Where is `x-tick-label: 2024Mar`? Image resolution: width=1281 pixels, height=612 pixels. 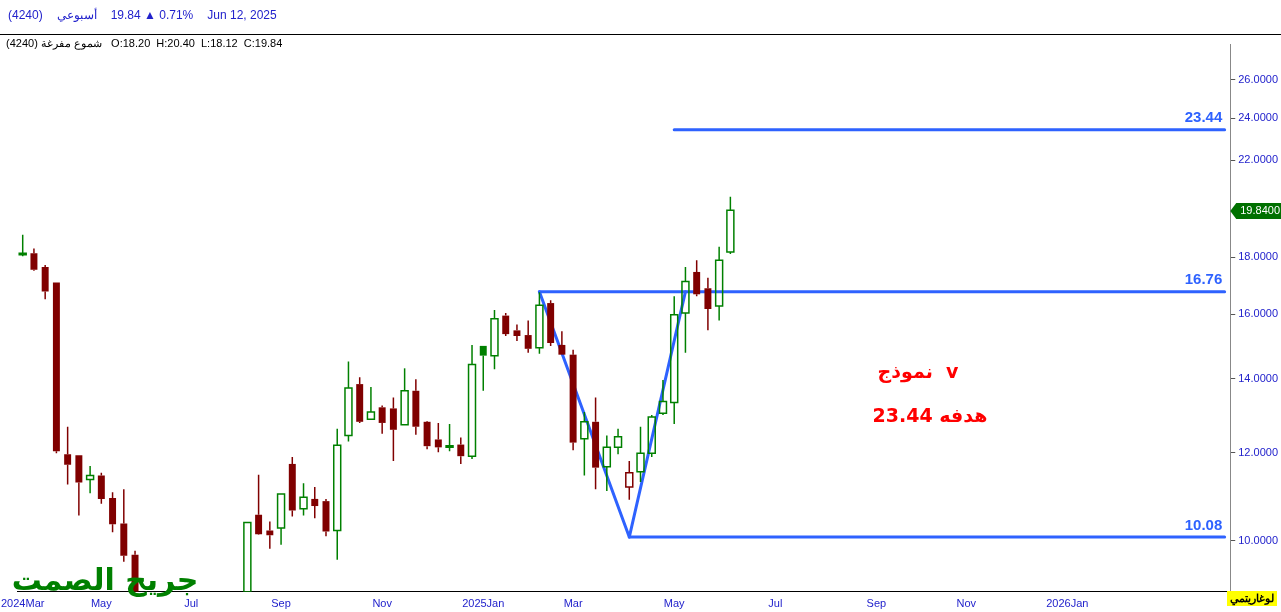
x-tick-label: 2024Mar is located at coordinates (23, 603).